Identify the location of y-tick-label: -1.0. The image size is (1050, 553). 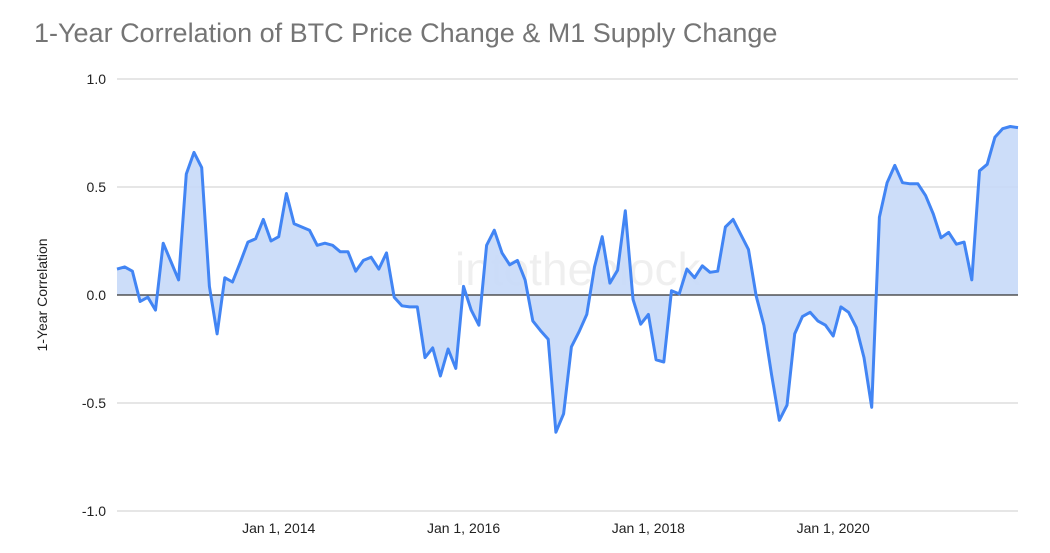
(94, 511).